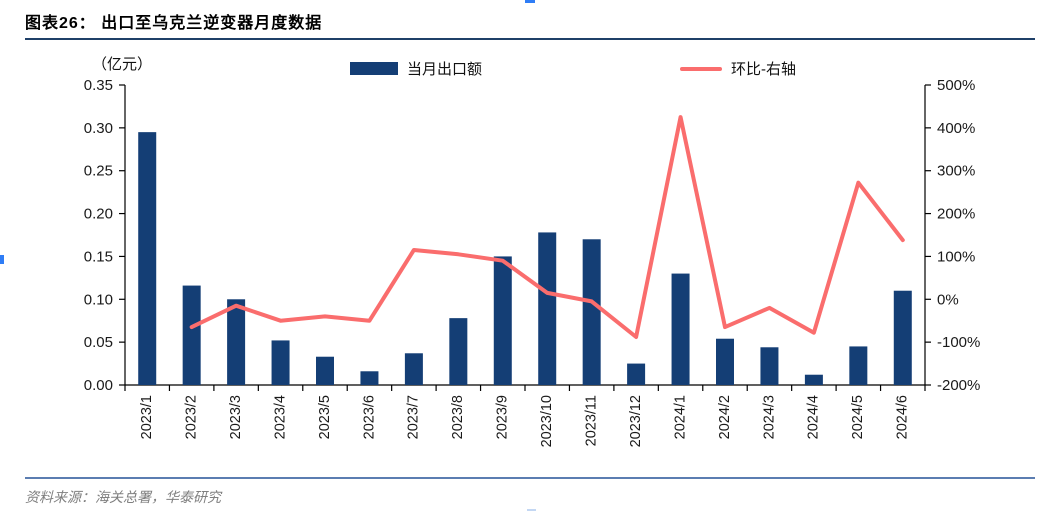 The image size is (1060, 516). I want to click on x-tick-label: 2024/5, so click(858, 417).